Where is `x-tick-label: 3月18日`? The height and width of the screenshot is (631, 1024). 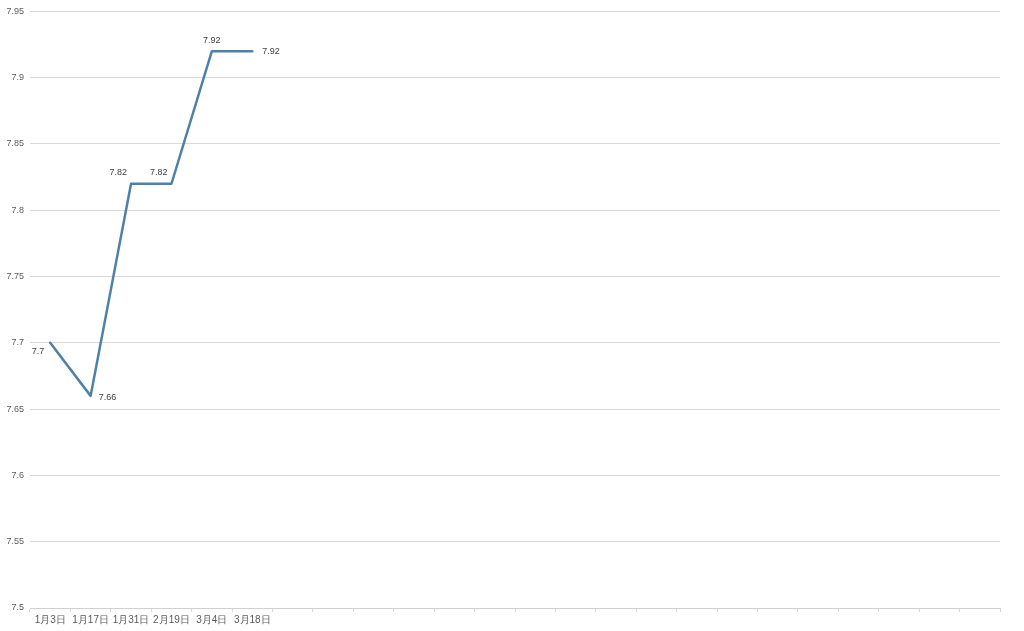
x-tick-label: 3月18日 is located at coordinates (252, 619).